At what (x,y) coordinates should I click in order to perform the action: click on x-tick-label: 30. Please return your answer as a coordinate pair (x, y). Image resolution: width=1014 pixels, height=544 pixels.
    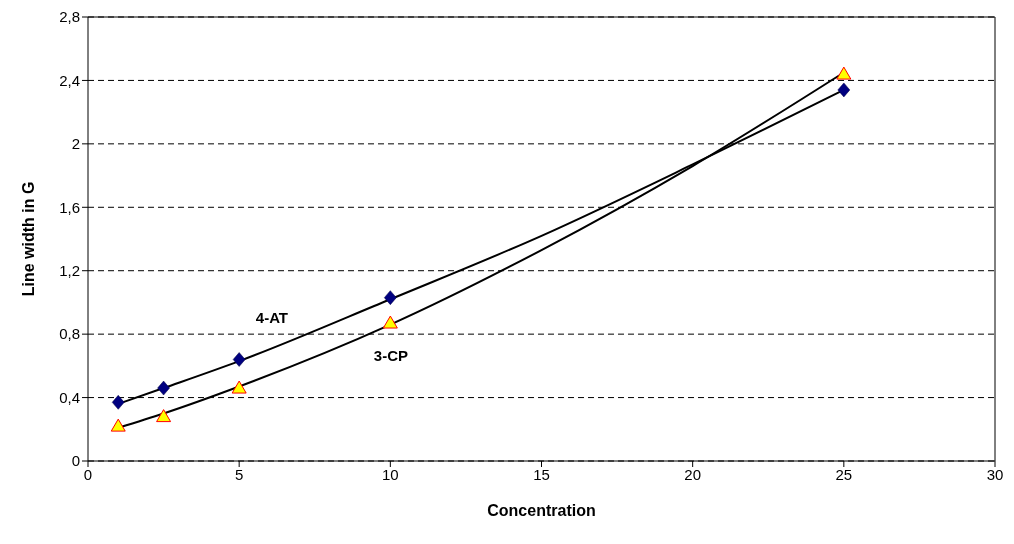
    Looking at the image, I should click on (995, 474).